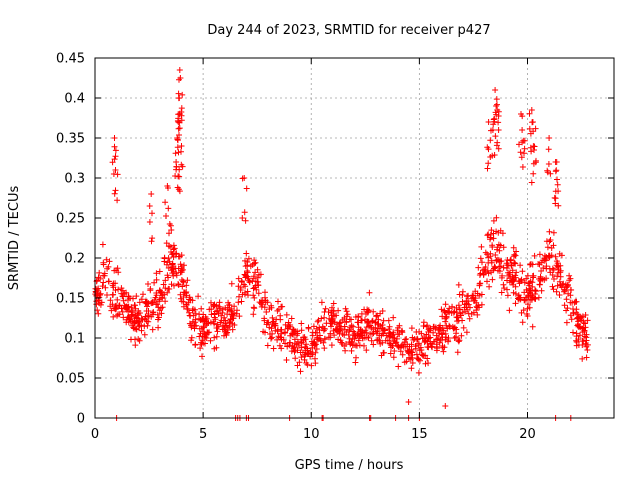  I want to click on x-axis-label: GPS time / hours, so click(349, 465).